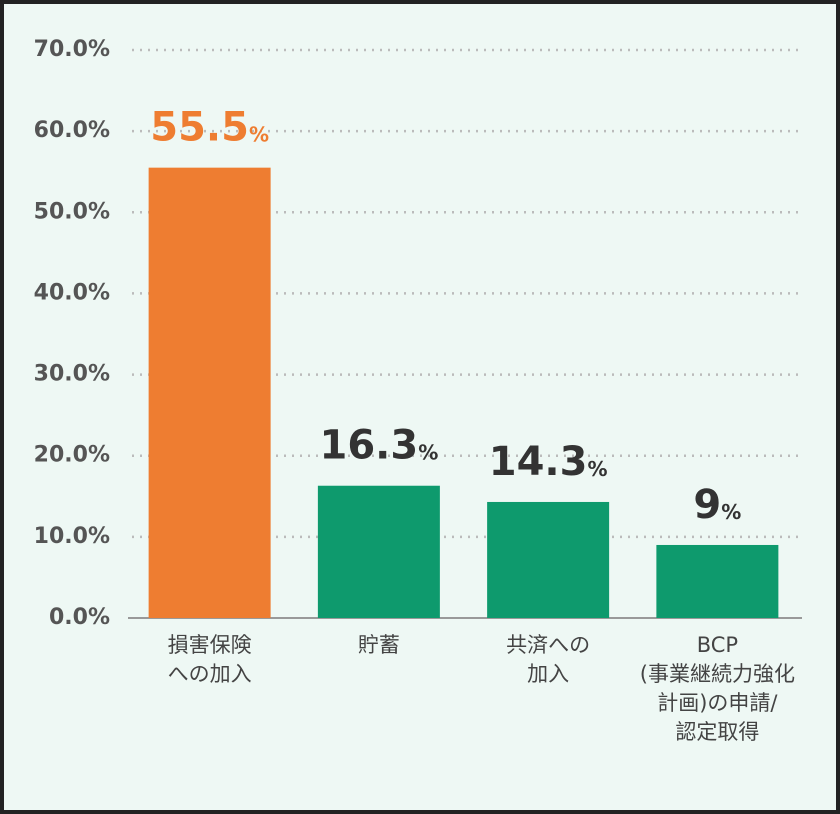  Describe the element at coordinates (72, 130) in the screenshot. I see `y-tick-label: 60.0%` at that location.